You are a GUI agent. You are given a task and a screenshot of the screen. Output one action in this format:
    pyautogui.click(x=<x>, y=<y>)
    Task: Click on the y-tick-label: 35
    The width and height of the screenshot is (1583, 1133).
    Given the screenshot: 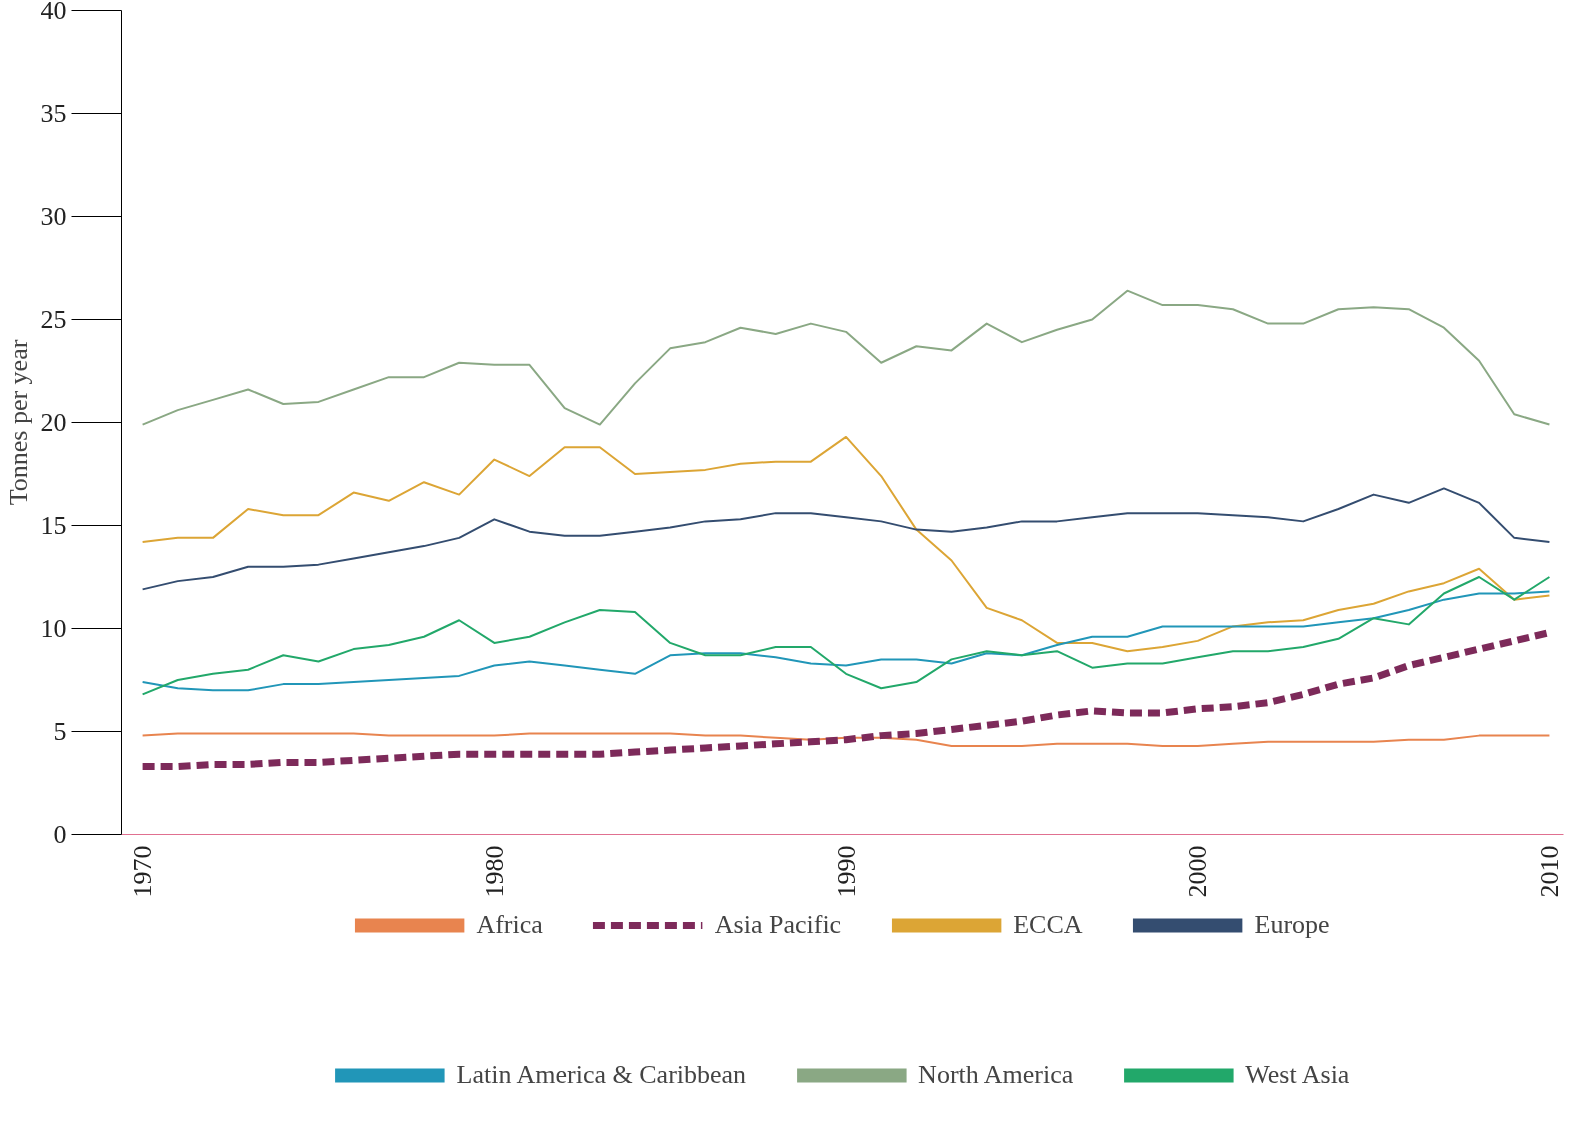 What is the action you would take?
    pyautogui.click(x=53, y=113)
    